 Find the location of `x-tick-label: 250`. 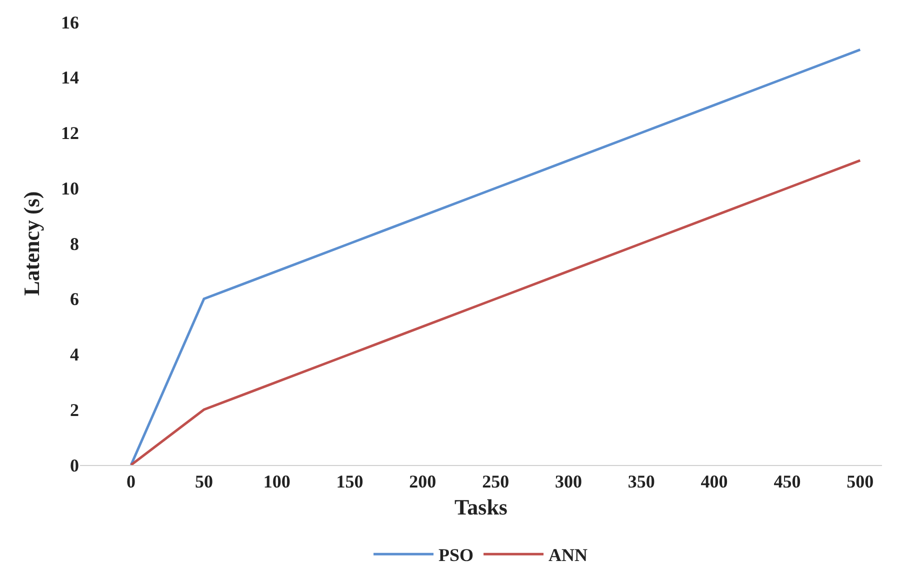

x-tick-label: 250 is located at coordinates (496, 482).